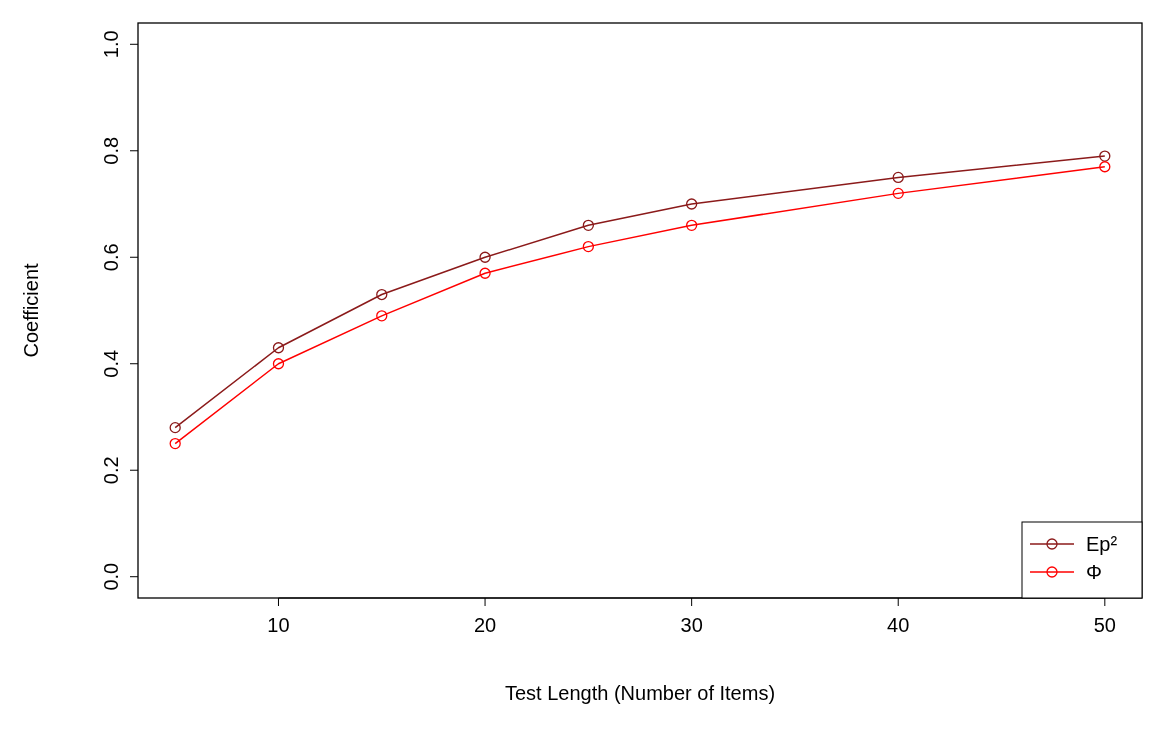 Image resolution: width=1172 pixels, height=729 pixels. Describe the element at coordinates (111, 363) in the screenshot. I see `y-tick-label: 0.4` at that location.